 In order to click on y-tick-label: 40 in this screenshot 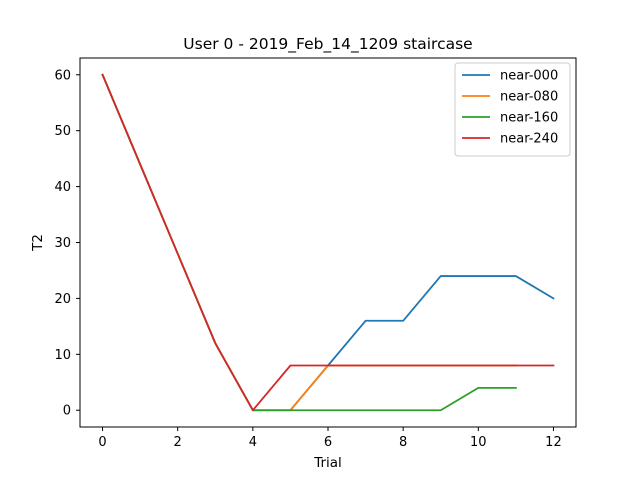, I will do `click(62, 187)`.